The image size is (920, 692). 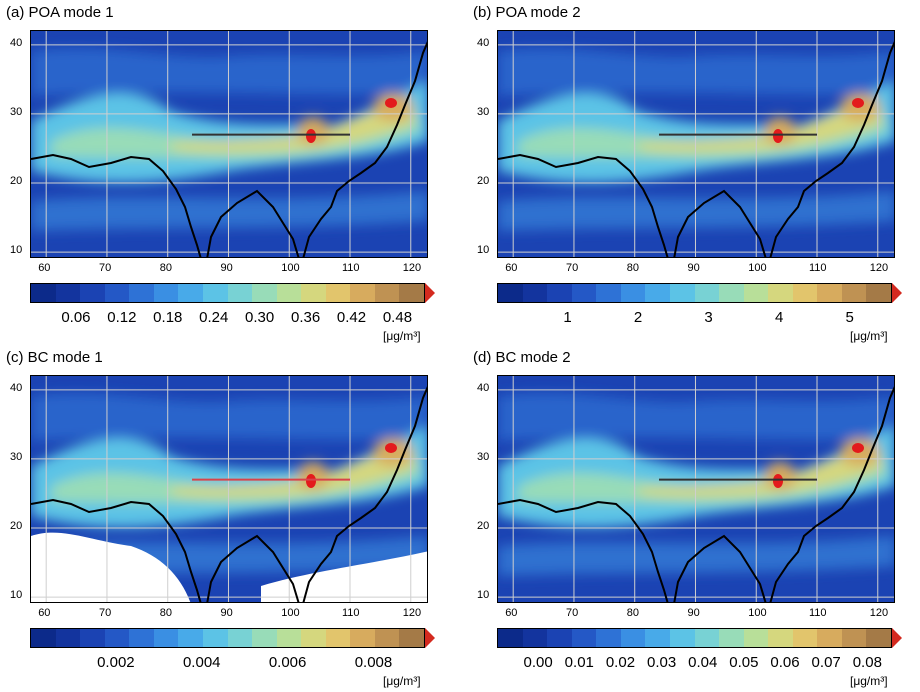 I want to click on colorbar-label: 0.02, so click(x=620, y=662).